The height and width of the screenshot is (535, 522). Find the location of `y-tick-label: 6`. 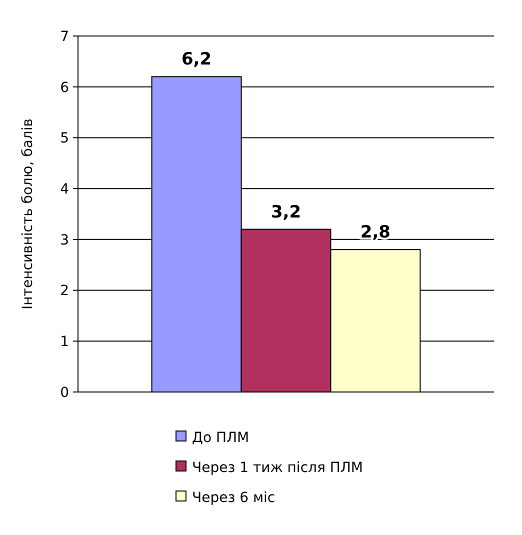

y-tick-label: 6 is located at coordinates (65, 88).